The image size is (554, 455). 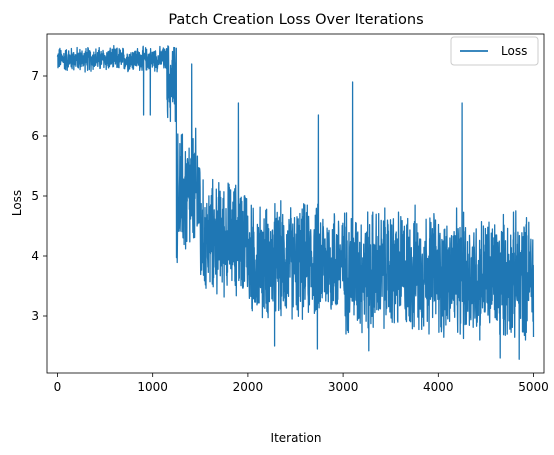 What do you see at coordinates (343, 387) in the screenshot?
I see `x-tick-label: 3000` at bounding box center [343, 387].